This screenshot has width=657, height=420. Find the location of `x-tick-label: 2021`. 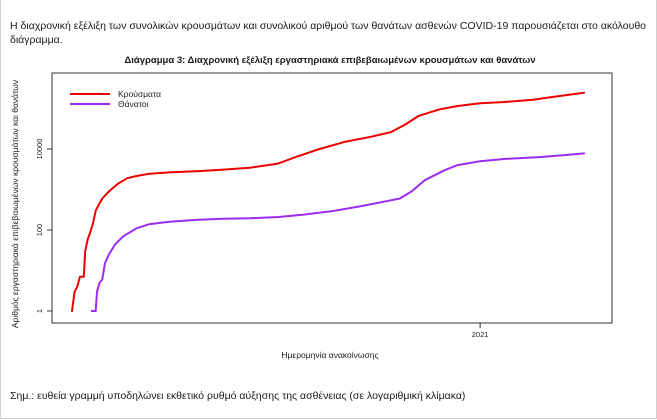

x-tick-label: 2021 is located at coordinates (480, 334).